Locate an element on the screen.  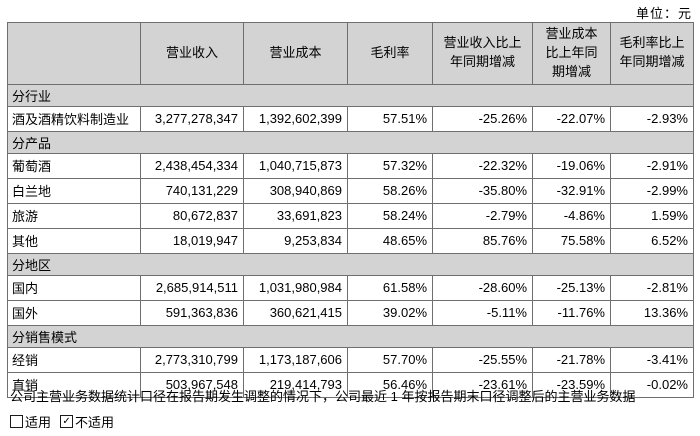
cell-value: 75.58% is located at coordinates (571, 240).